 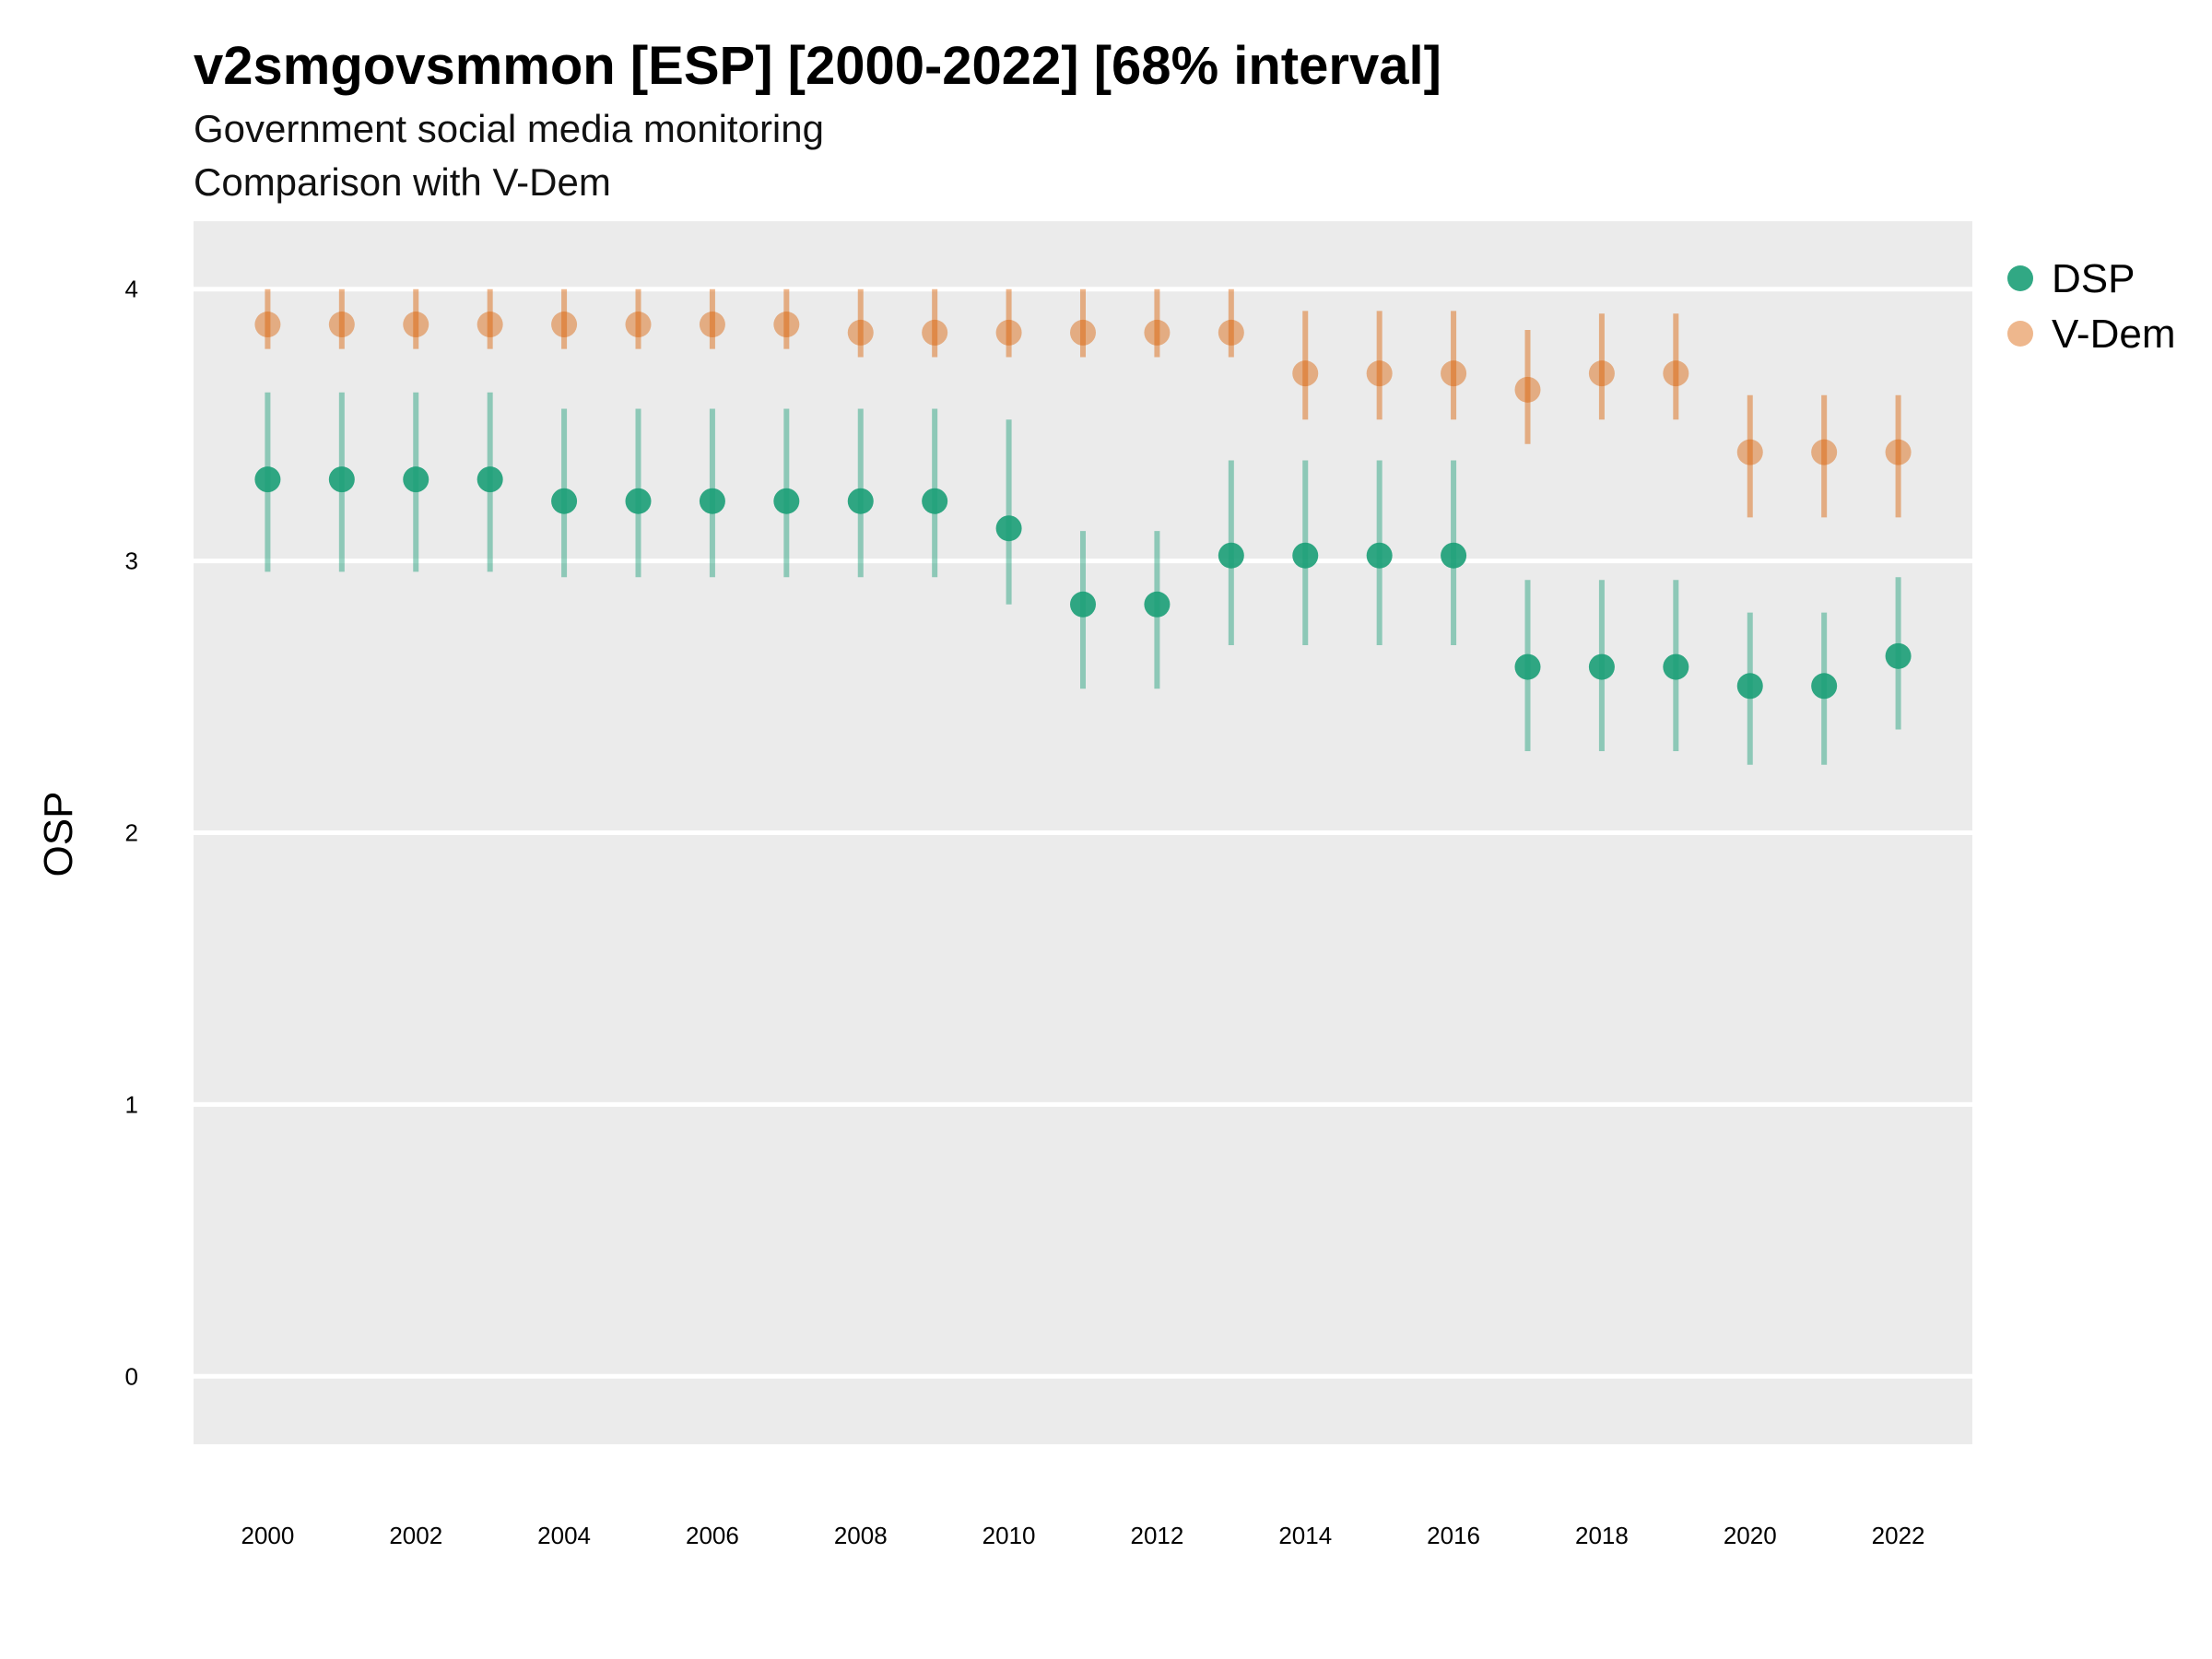 What do you see at coordinates (131, 1376) in the screenshot?
I see `y-tick-label-0: 0` at bounding box center [131, 1376].